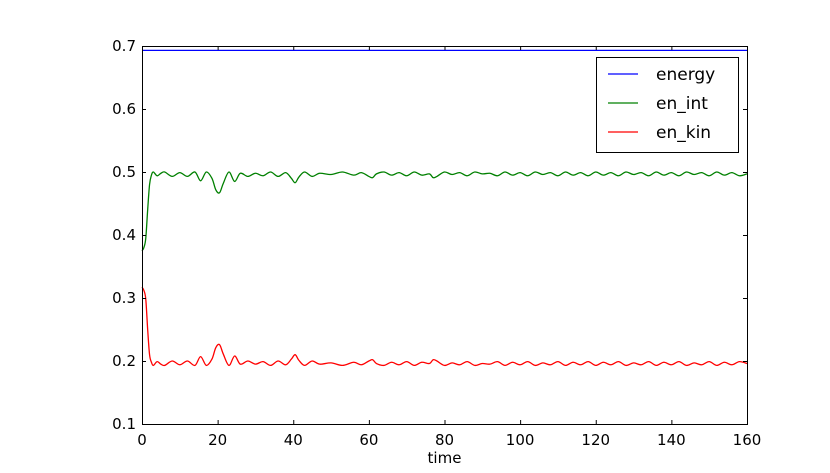 The image size is (830, 473). What do you see at coordinates (124, 109) in the screenshot?
I see `y-tick-label: 0.6` at bounding box center [124, 109].